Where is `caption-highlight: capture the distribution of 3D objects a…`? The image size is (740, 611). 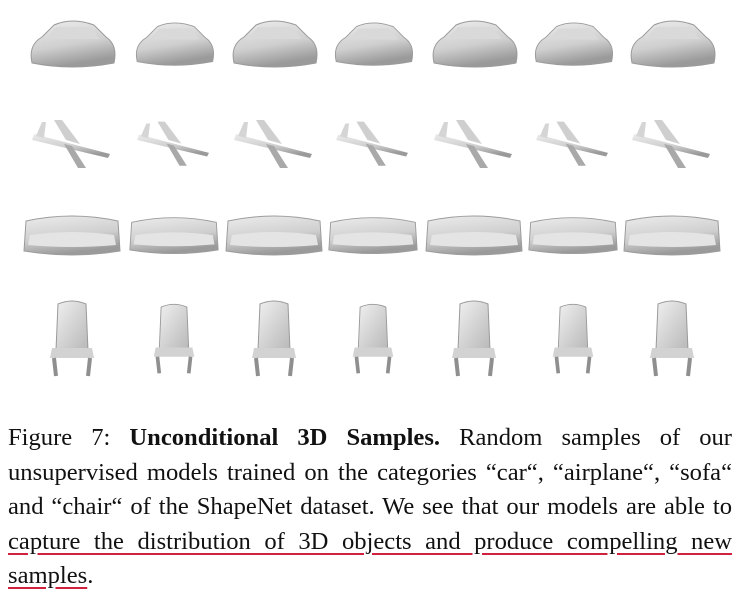
caption-highlight: capture the distribution of 3D objects a… is located at coordinates (370, 558).